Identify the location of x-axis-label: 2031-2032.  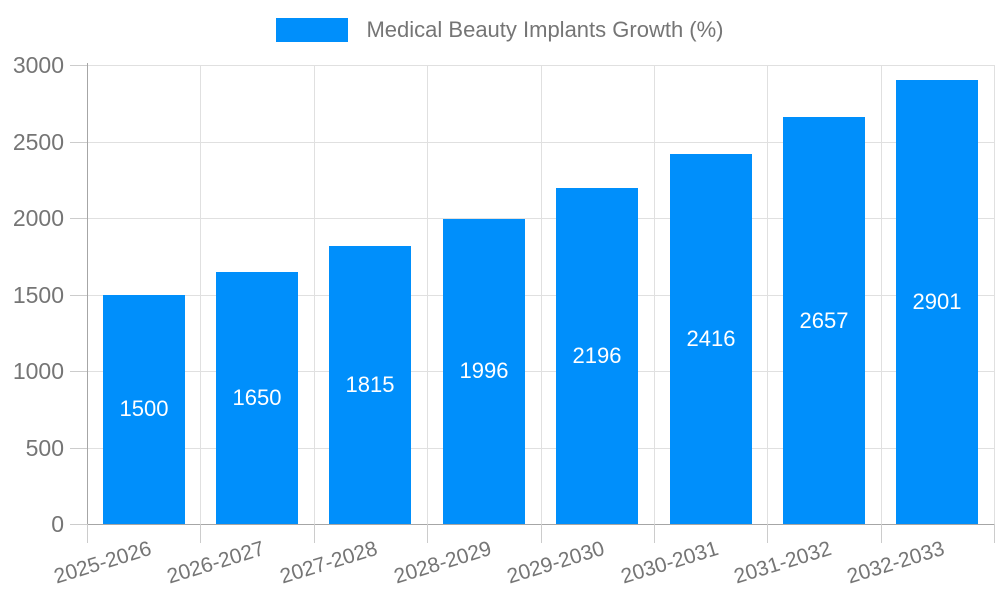
(782, 563).